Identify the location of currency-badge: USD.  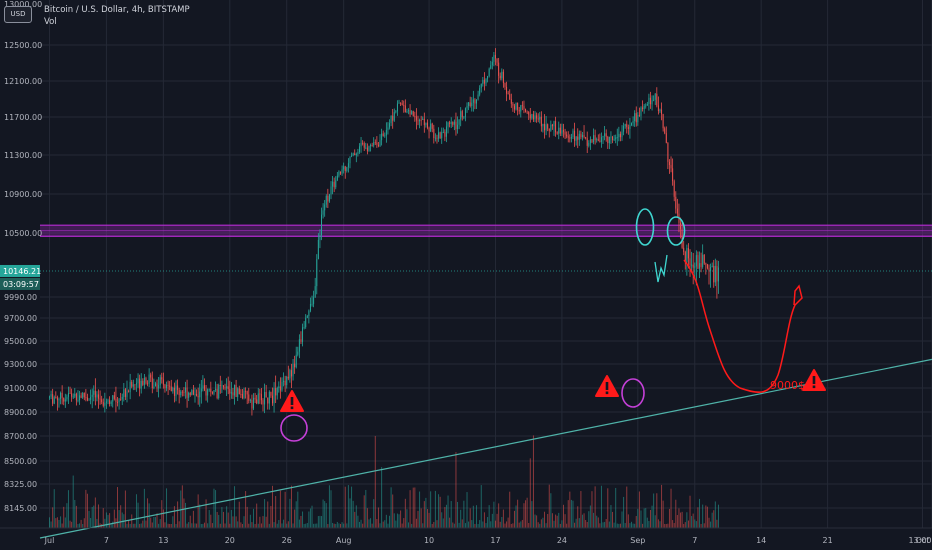
(18, 14).